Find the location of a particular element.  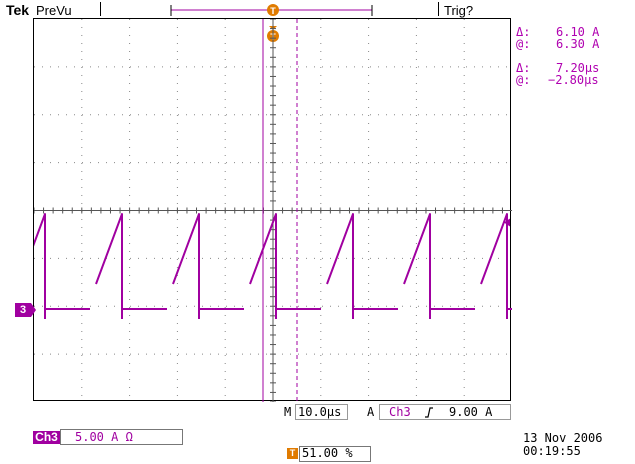

trigger-position-value: 51.00 % is located at coordinates (327, 453).